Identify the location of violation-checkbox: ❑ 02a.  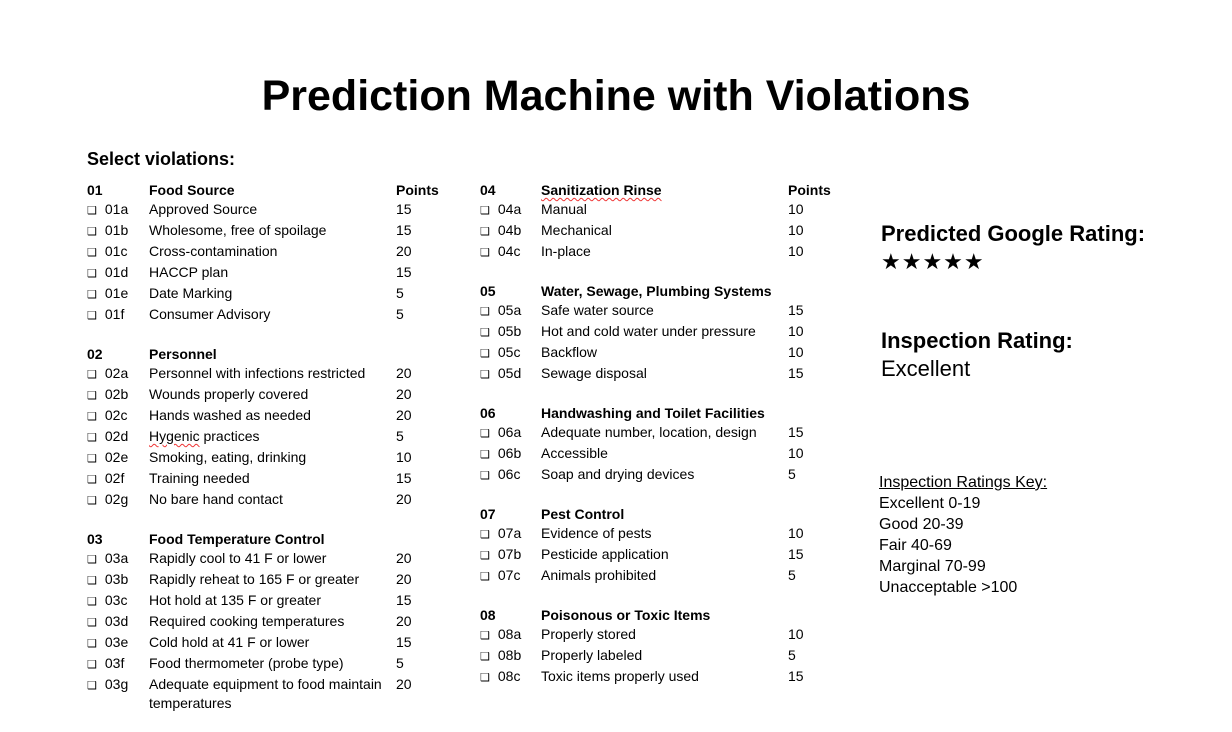
(118, 374).